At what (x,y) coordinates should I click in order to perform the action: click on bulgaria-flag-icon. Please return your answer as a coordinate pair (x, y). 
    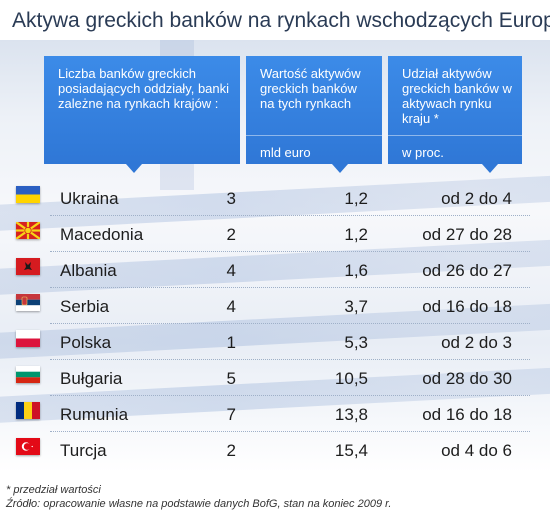
    Looking at the image, I should click on (28, 374).